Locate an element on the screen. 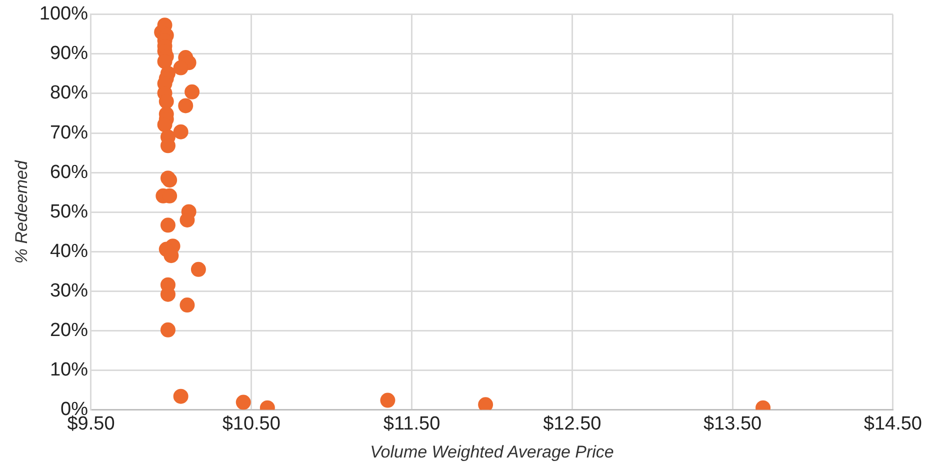  y-tick-label: 100% is located at coordinates (63, 14).